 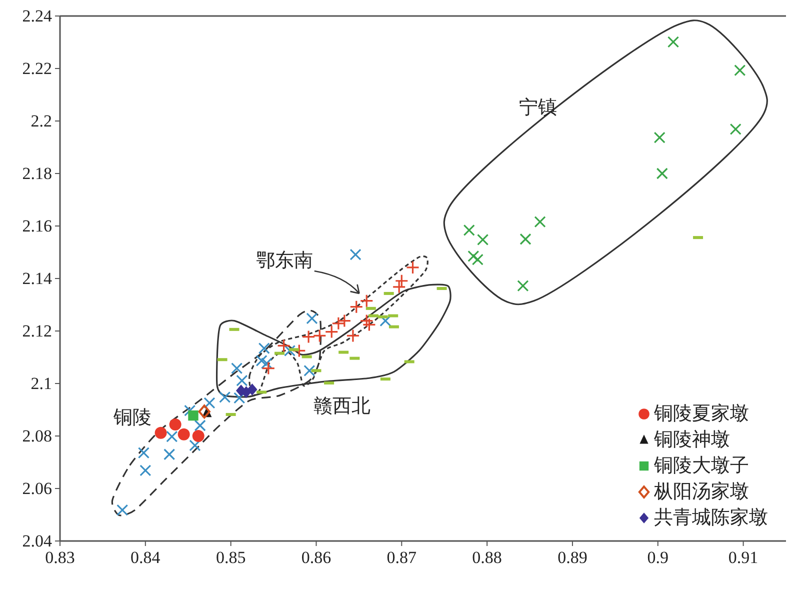 I want to click on y-tick-label: 2.04, so click(x=37, y=541).